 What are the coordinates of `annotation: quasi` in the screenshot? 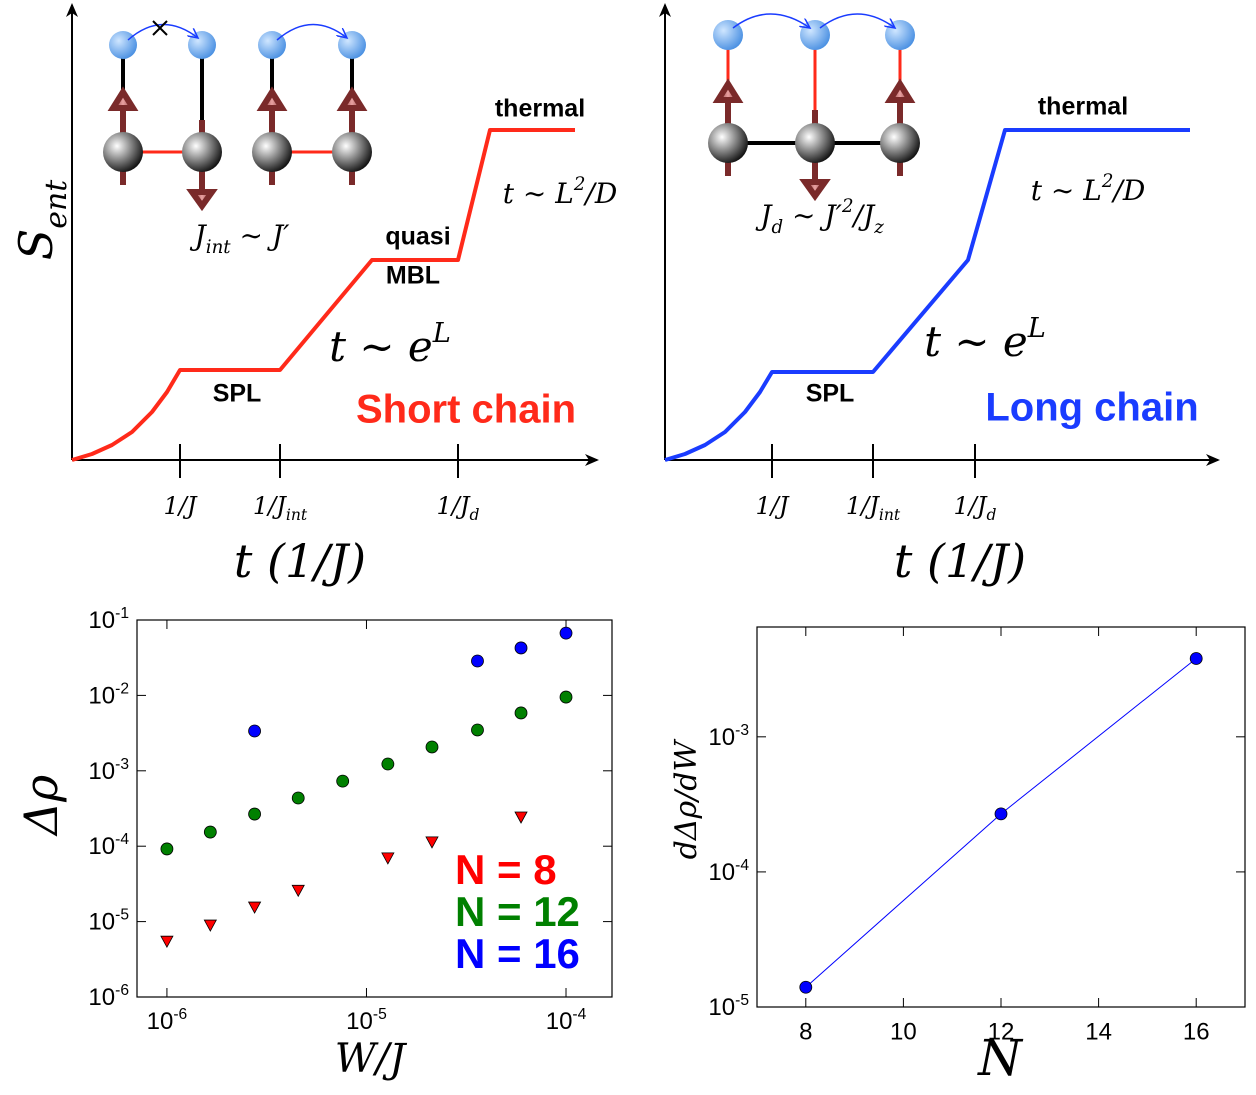 It's located at (417, 237).